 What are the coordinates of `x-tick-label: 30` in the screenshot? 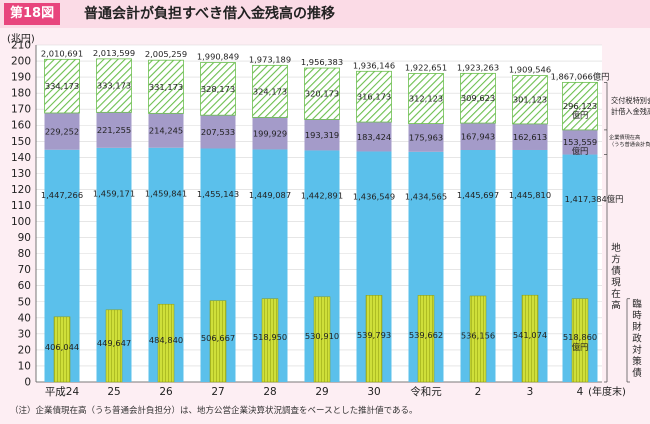 It's located at (373, 392).